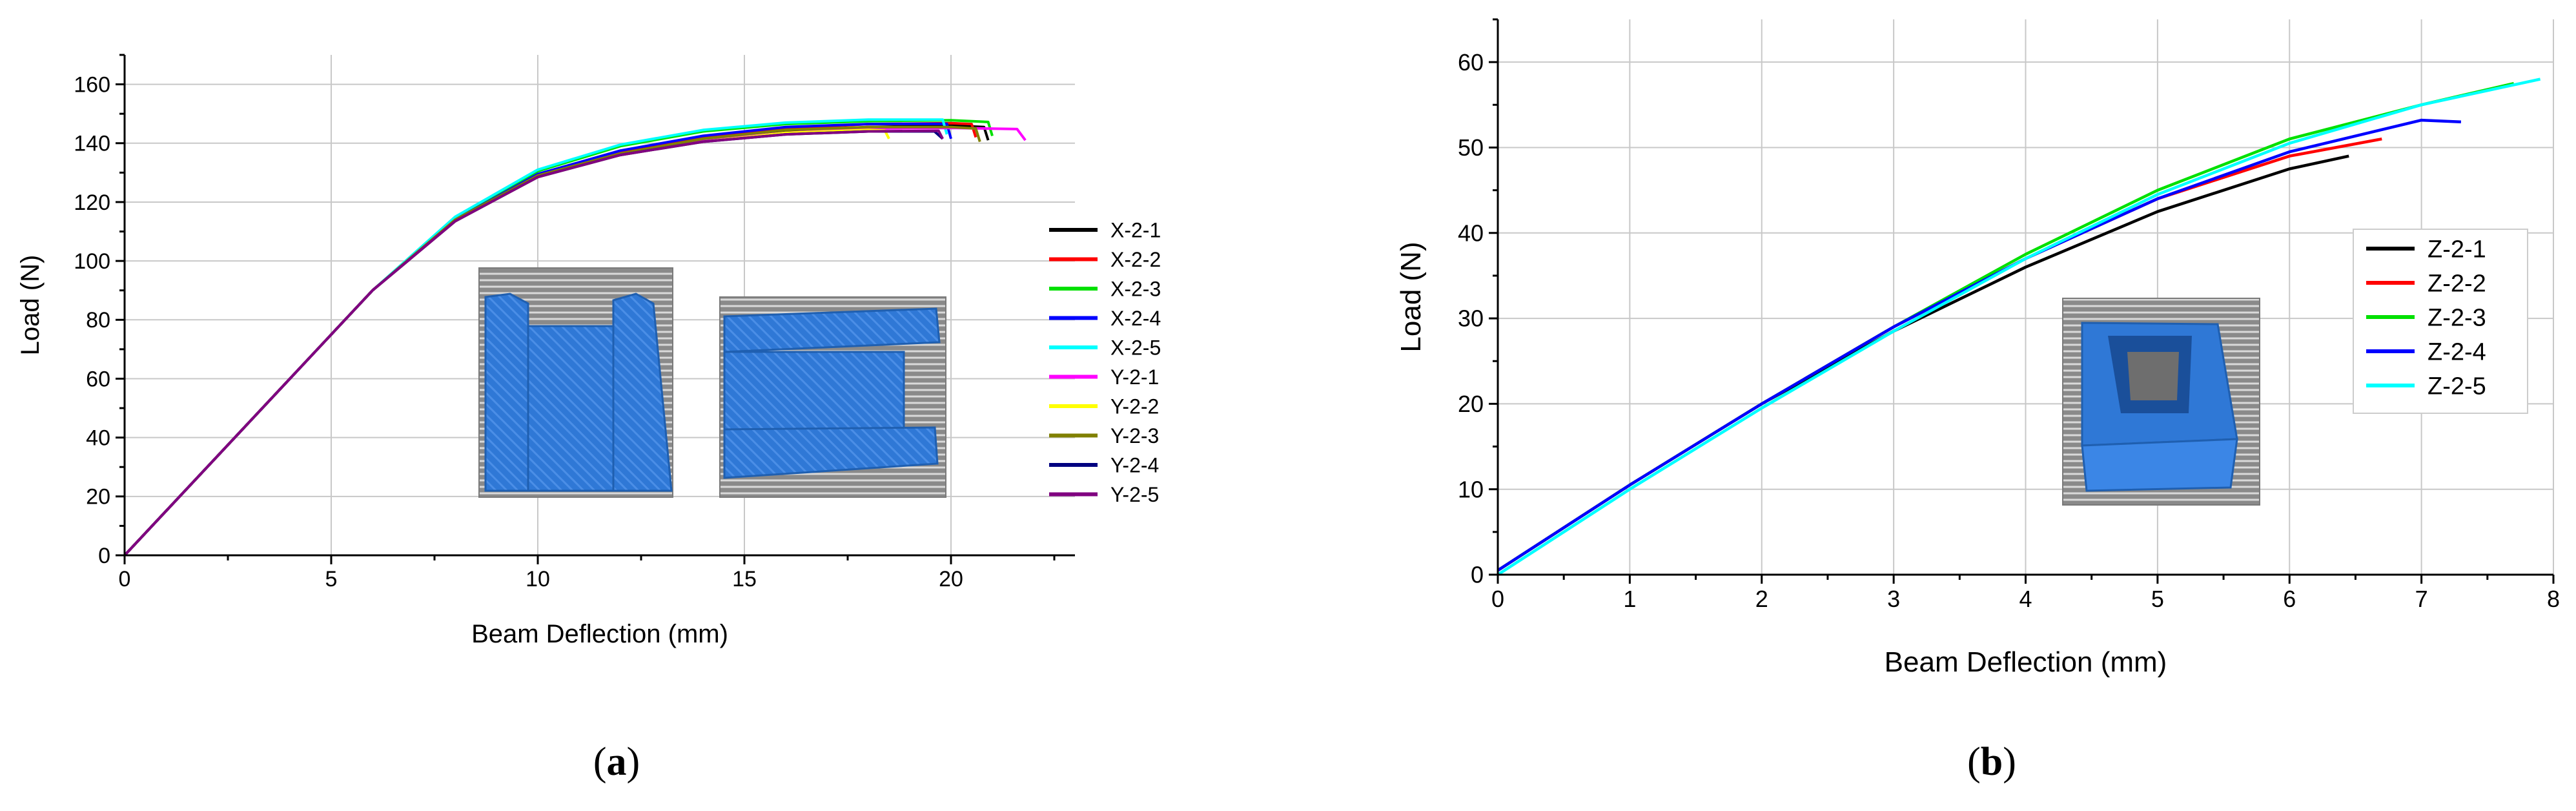 The height and width of the screenshot is (811, 2576). I want to click on legend-label-Z-2-3: Z-2-3, so click(2457, 319).